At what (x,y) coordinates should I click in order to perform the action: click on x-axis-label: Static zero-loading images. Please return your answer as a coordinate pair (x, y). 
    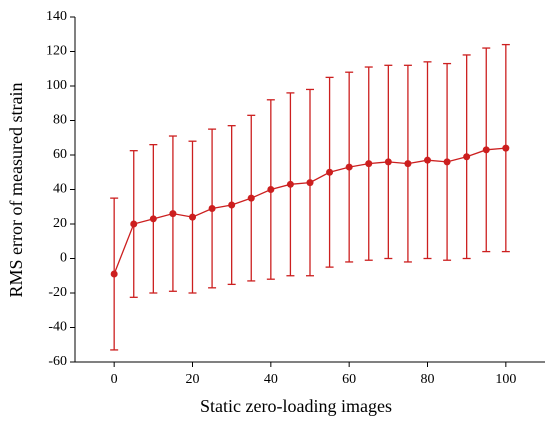
    Looking at the image, I should click on (296, 406).